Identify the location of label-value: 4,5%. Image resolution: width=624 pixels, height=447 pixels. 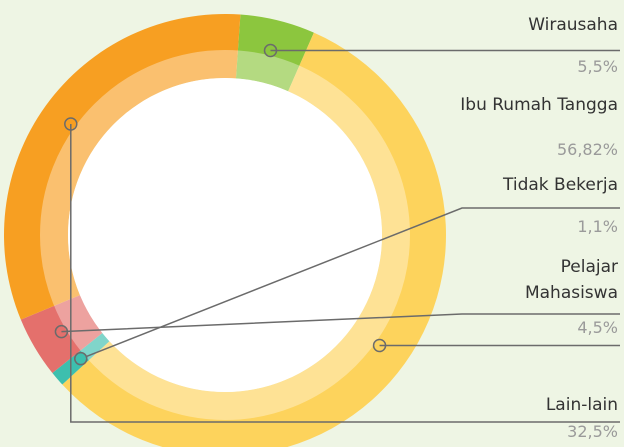
(597, 327).